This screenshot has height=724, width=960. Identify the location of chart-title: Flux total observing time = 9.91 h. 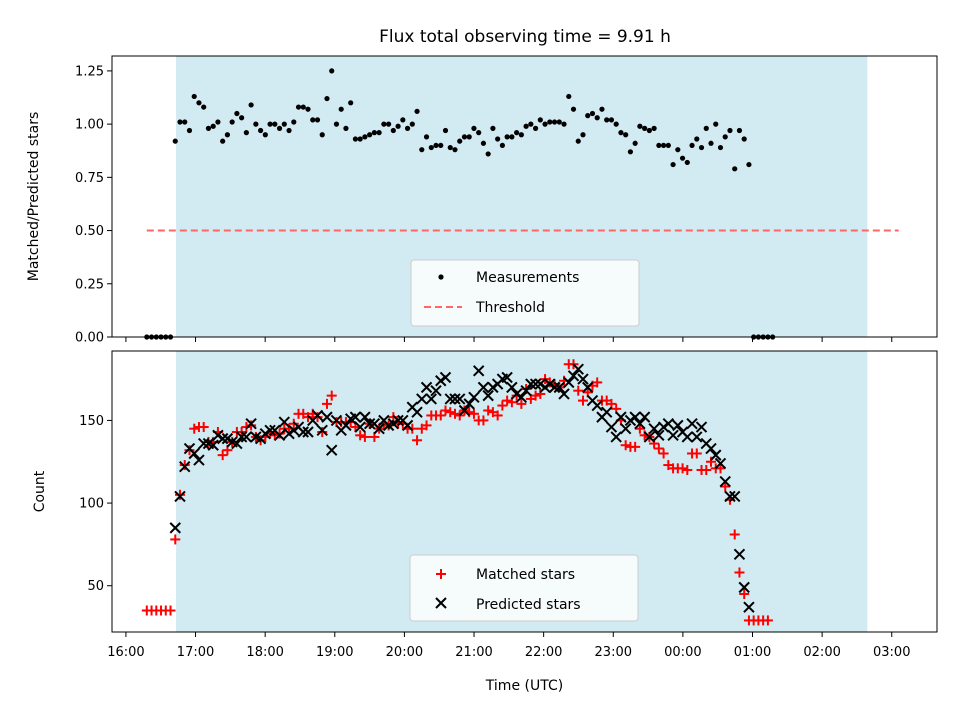
(525, 37).